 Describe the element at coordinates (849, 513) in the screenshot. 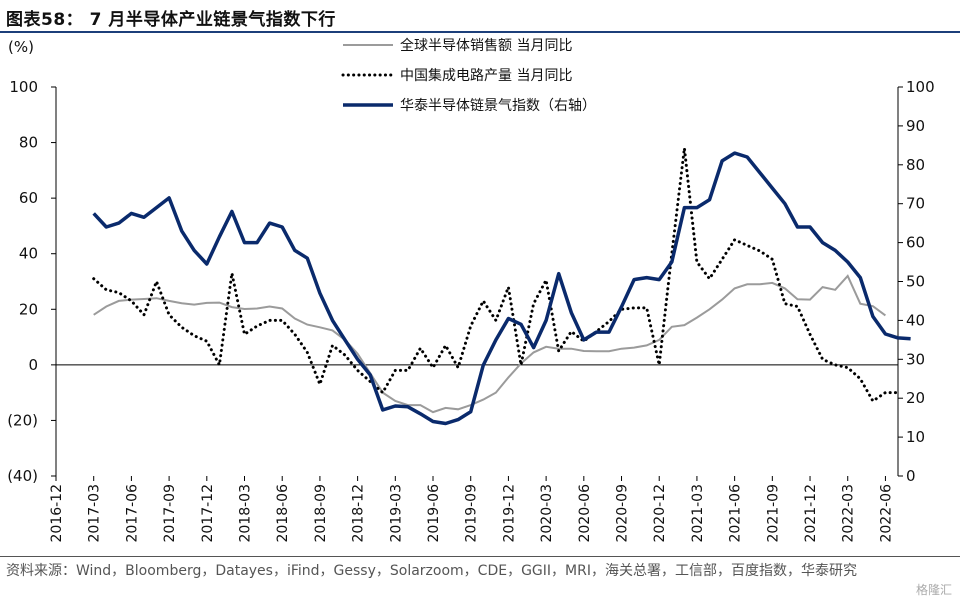

I see `x-tick-label: 2022-03` at that location.